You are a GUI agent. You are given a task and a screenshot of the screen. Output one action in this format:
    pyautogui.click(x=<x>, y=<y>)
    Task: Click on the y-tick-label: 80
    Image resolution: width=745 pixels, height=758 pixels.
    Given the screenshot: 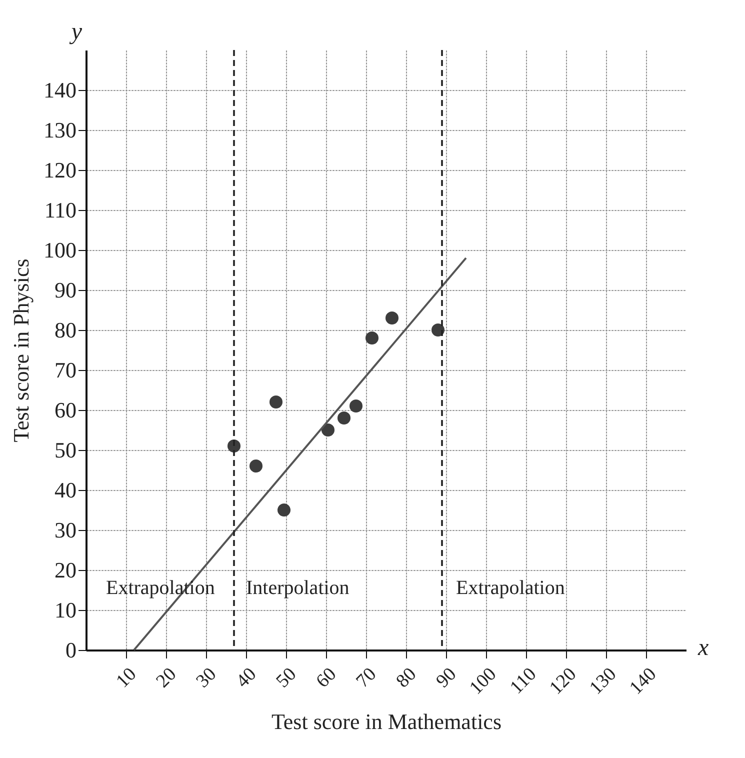 What is the action you would take?
    pyautogui.click(x=65, y=330)
    